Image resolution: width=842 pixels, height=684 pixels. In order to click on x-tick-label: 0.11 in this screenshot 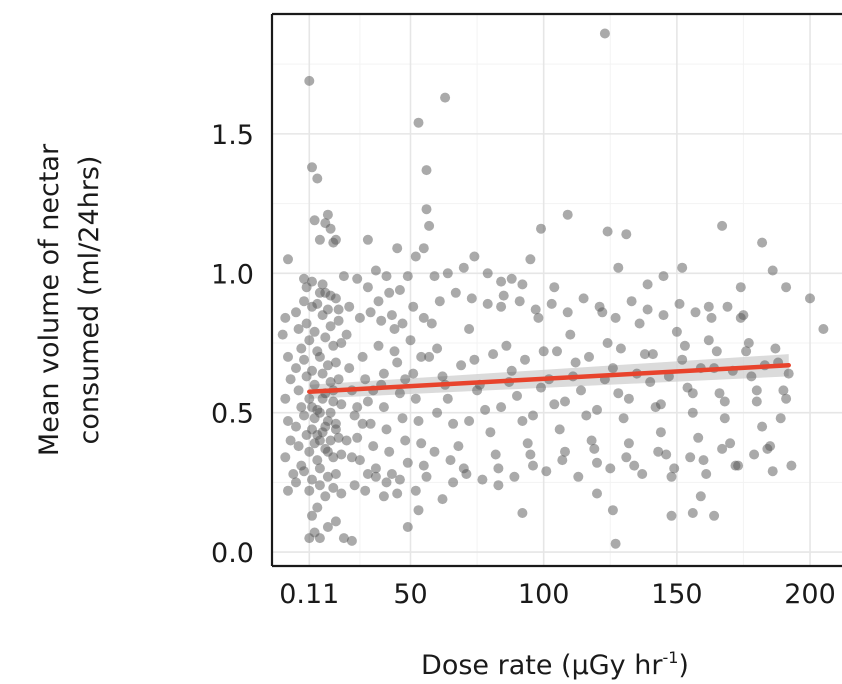, I will do `click(309, 594)`.